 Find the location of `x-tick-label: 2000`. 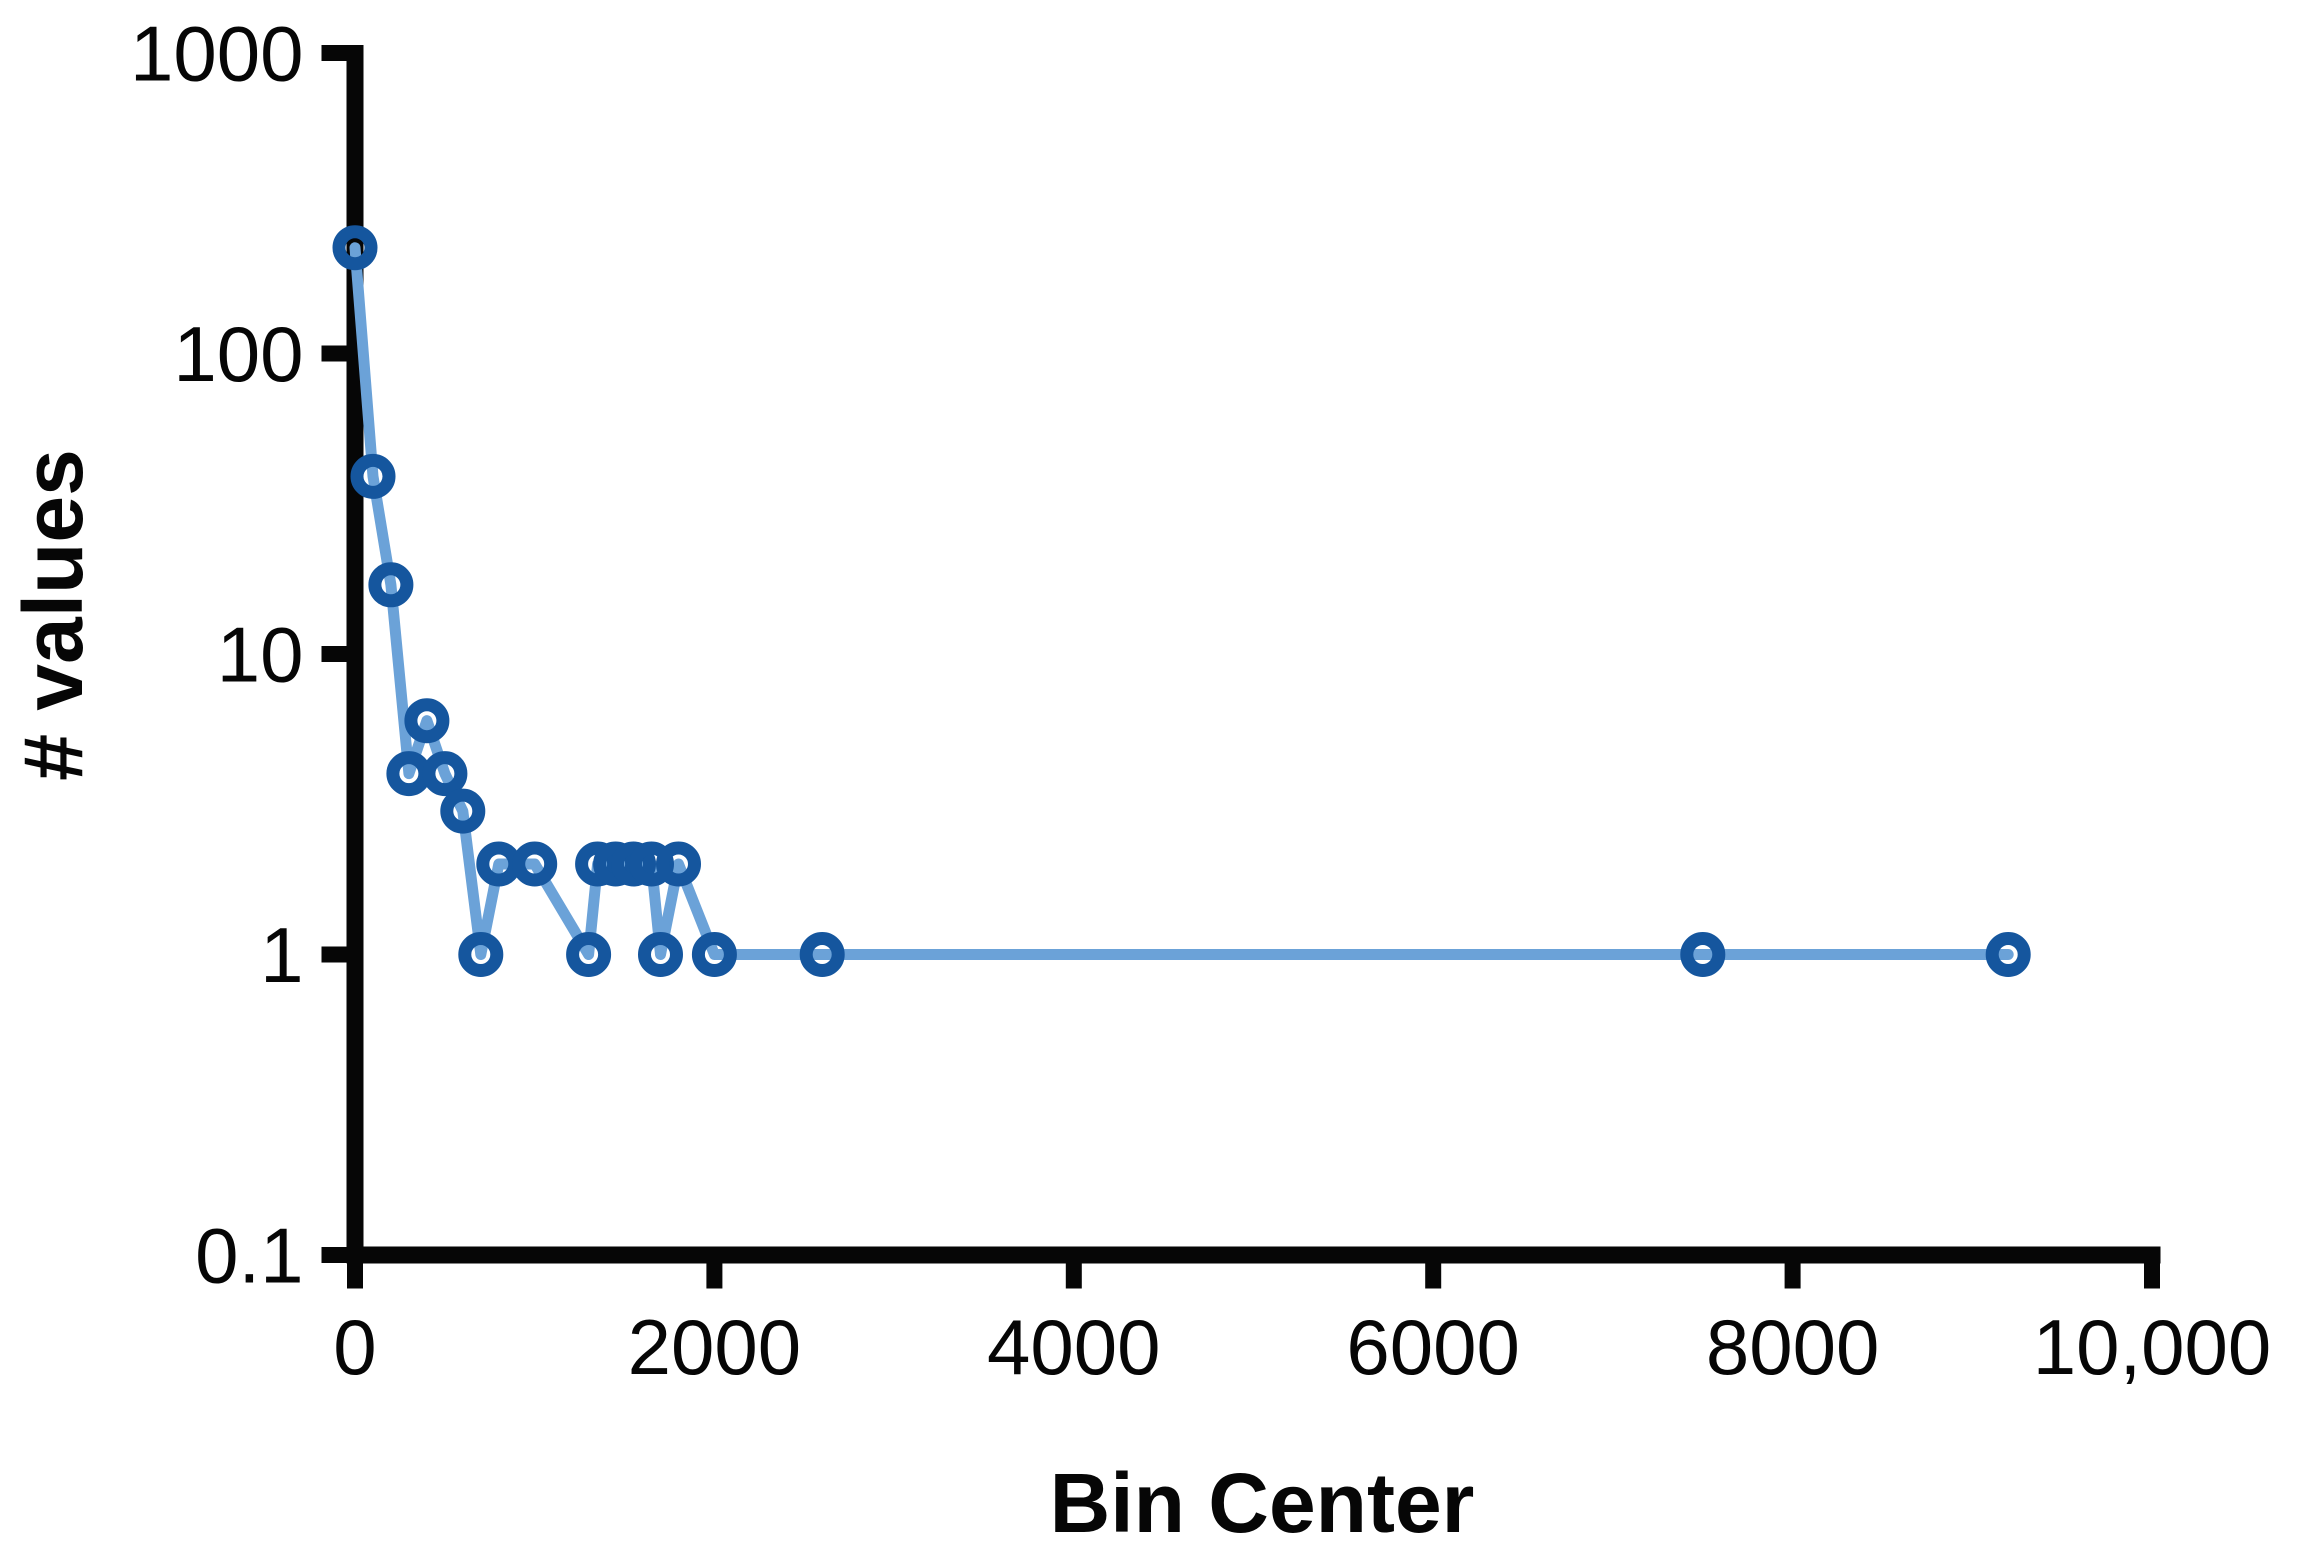

x-tick-label: 2000 is located at coordinates (715, 1347).